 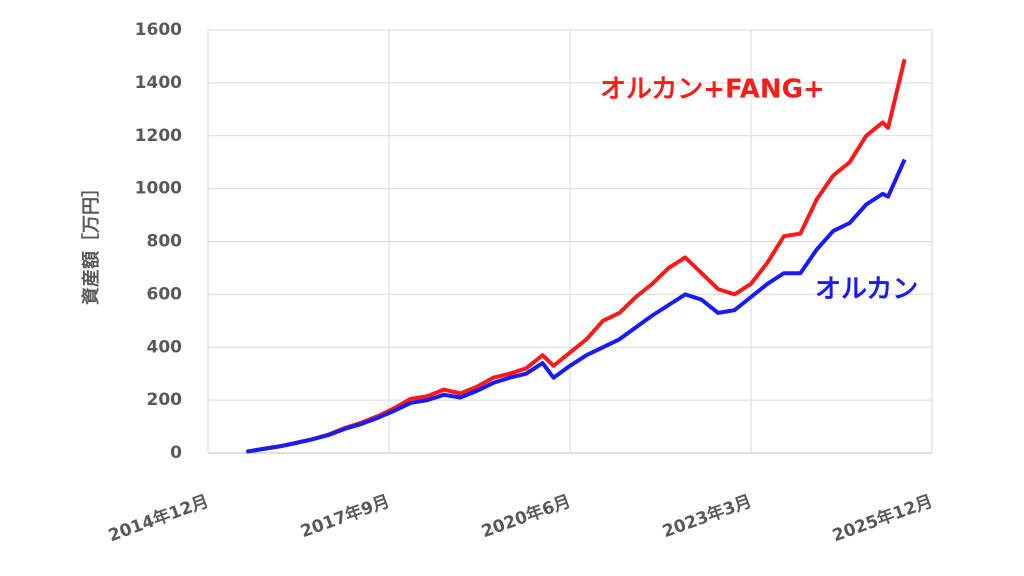 I want to click on y-tick-label: 800, so click(x=165, y=242).